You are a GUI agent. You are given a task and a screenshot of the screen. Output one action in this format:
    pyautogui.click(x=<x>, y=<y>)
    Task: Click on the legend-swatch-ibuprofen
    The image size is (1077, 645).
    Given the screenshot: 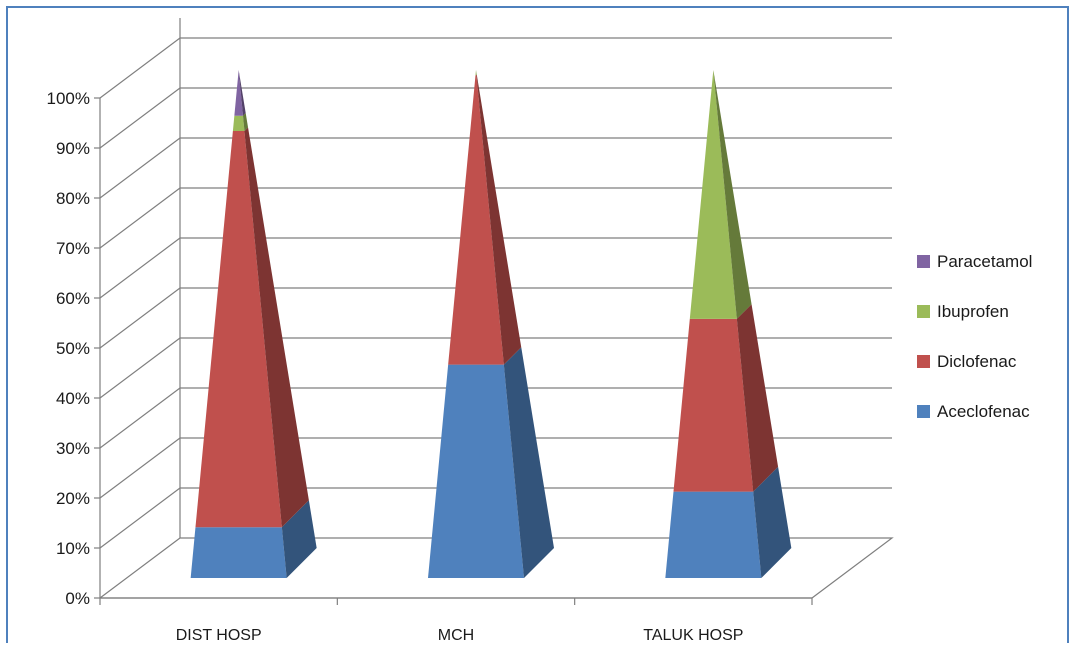 What is the action you would take?
    pyautogui.click(x=923, y=311)
    